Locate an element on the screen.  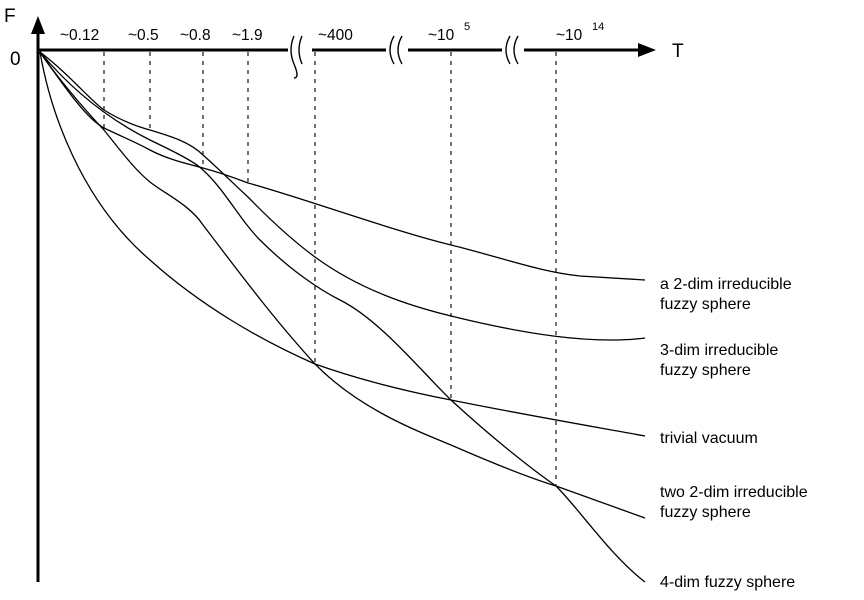
y-axis-label: F is located at coordinates (10, 16).